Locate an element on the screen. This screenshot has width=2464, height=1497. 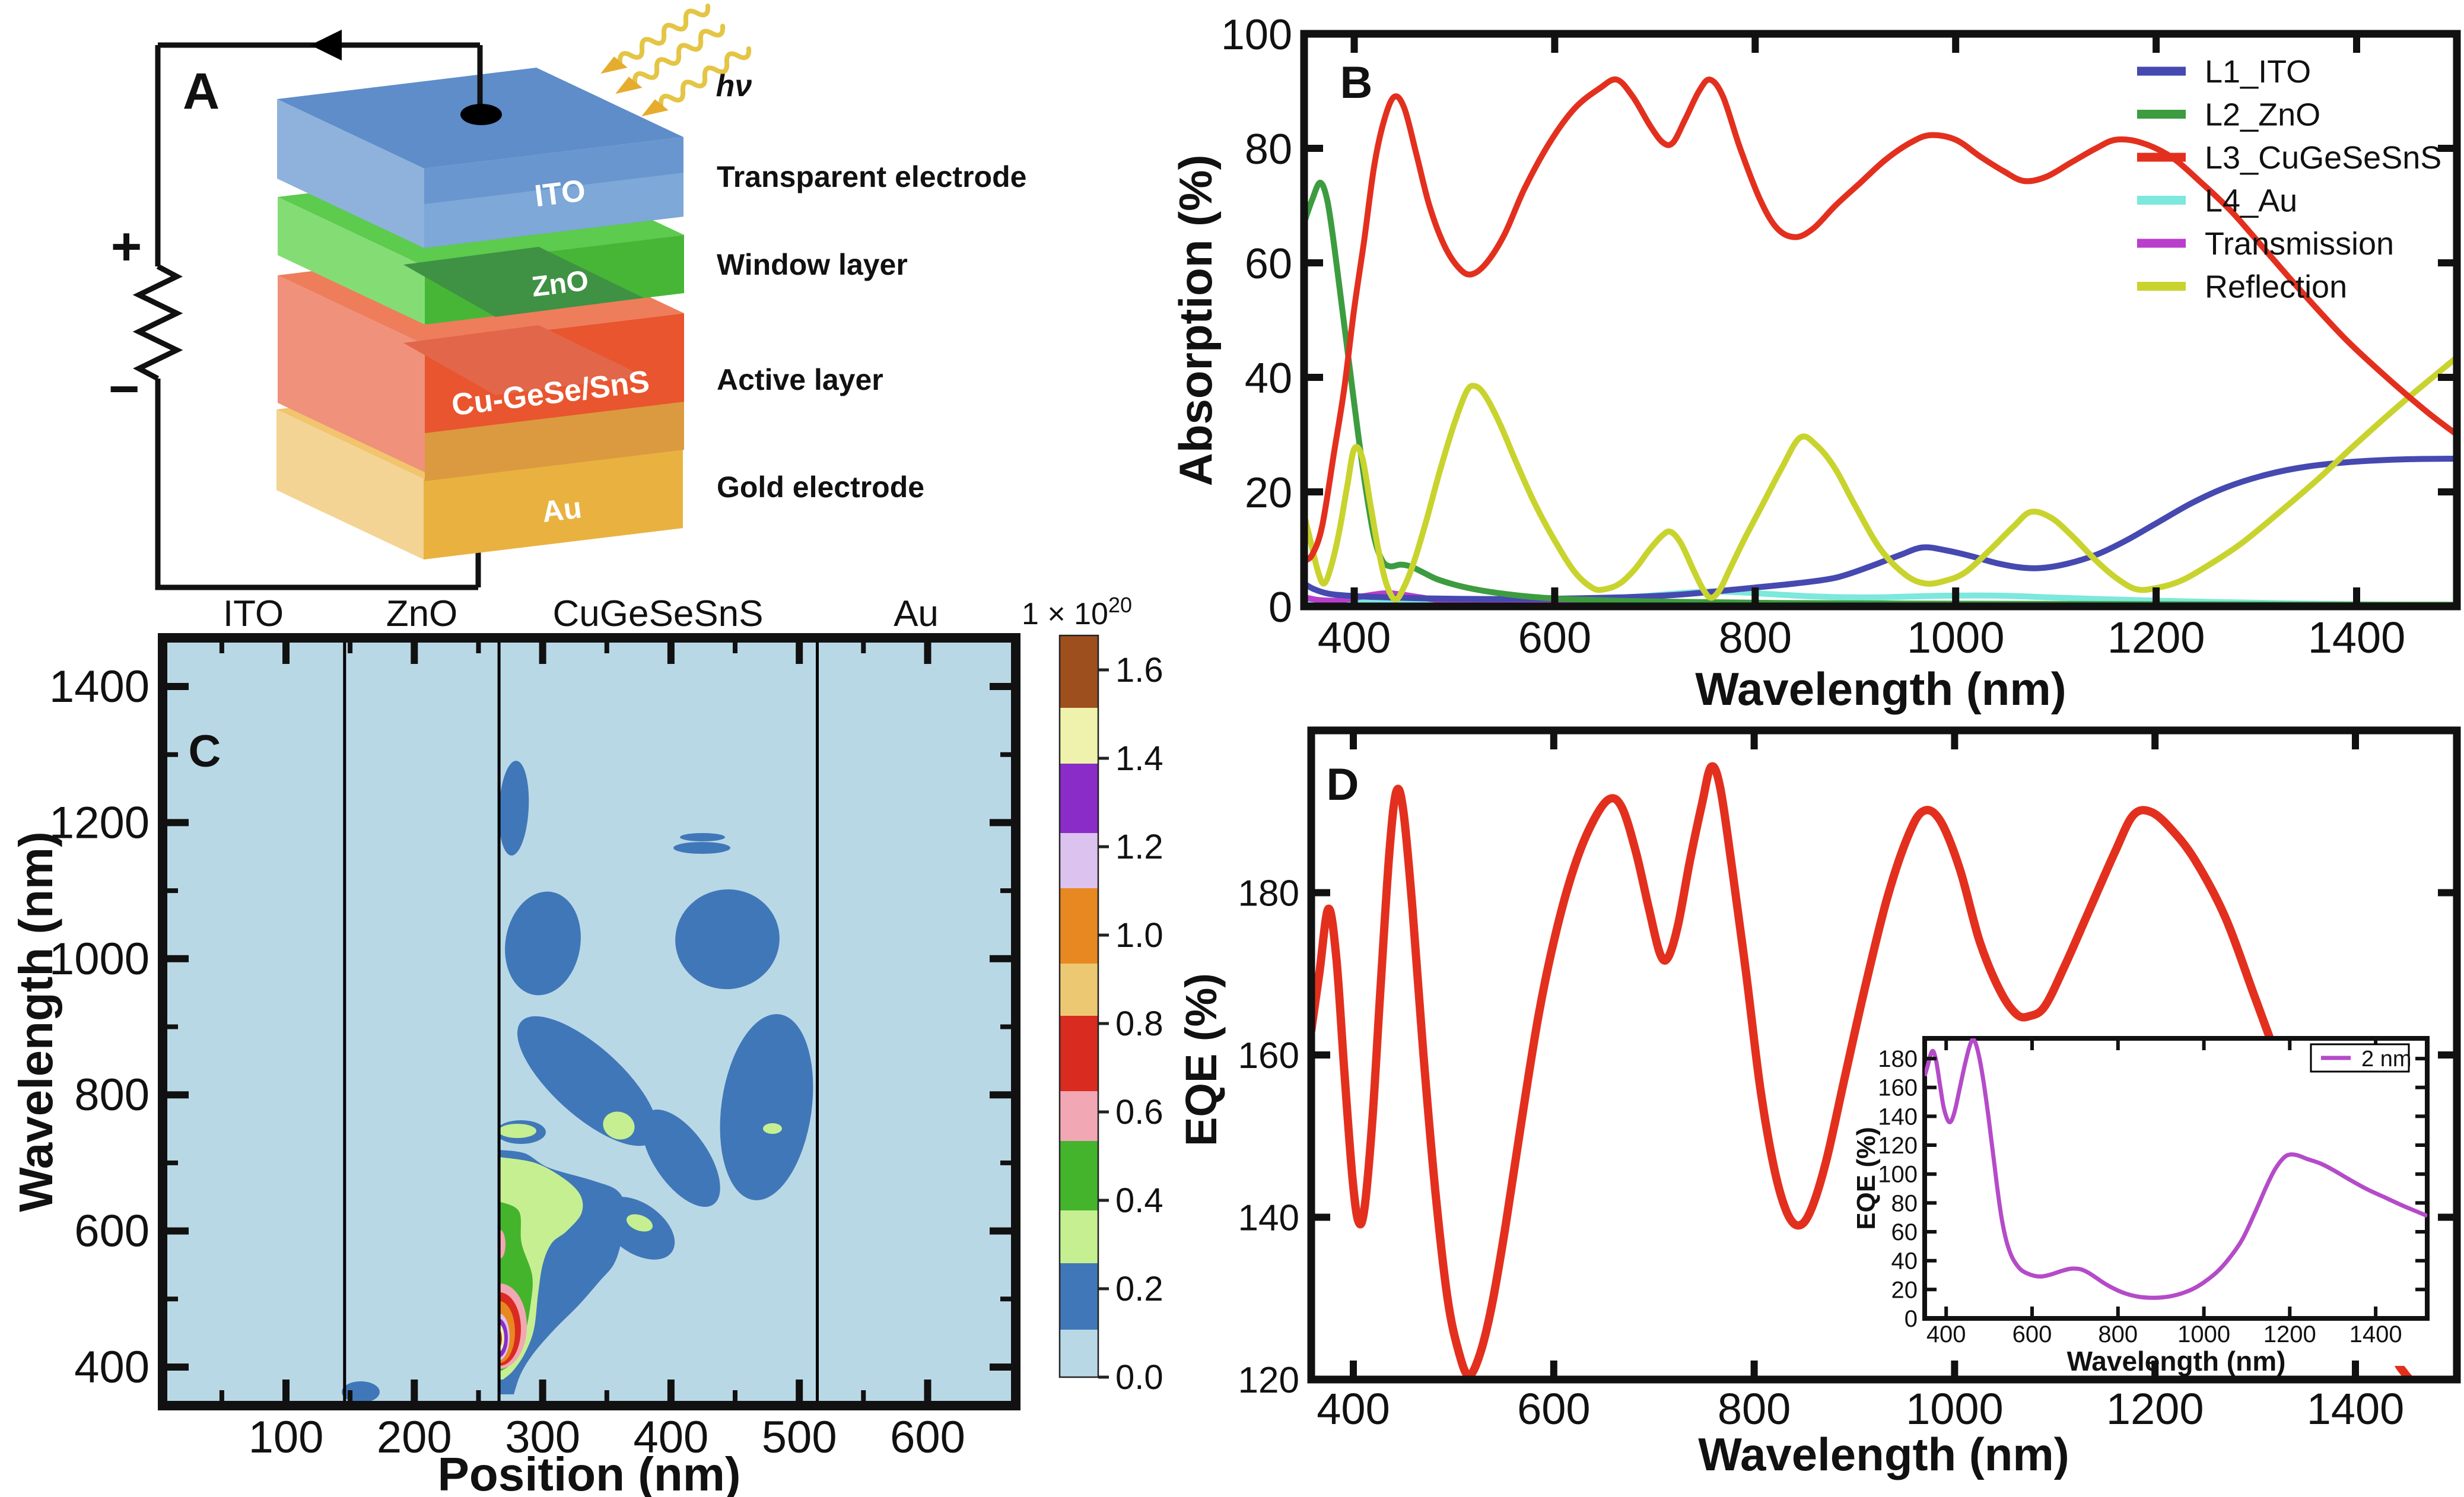
svg-text: B is located at coordinates (1356, 83).